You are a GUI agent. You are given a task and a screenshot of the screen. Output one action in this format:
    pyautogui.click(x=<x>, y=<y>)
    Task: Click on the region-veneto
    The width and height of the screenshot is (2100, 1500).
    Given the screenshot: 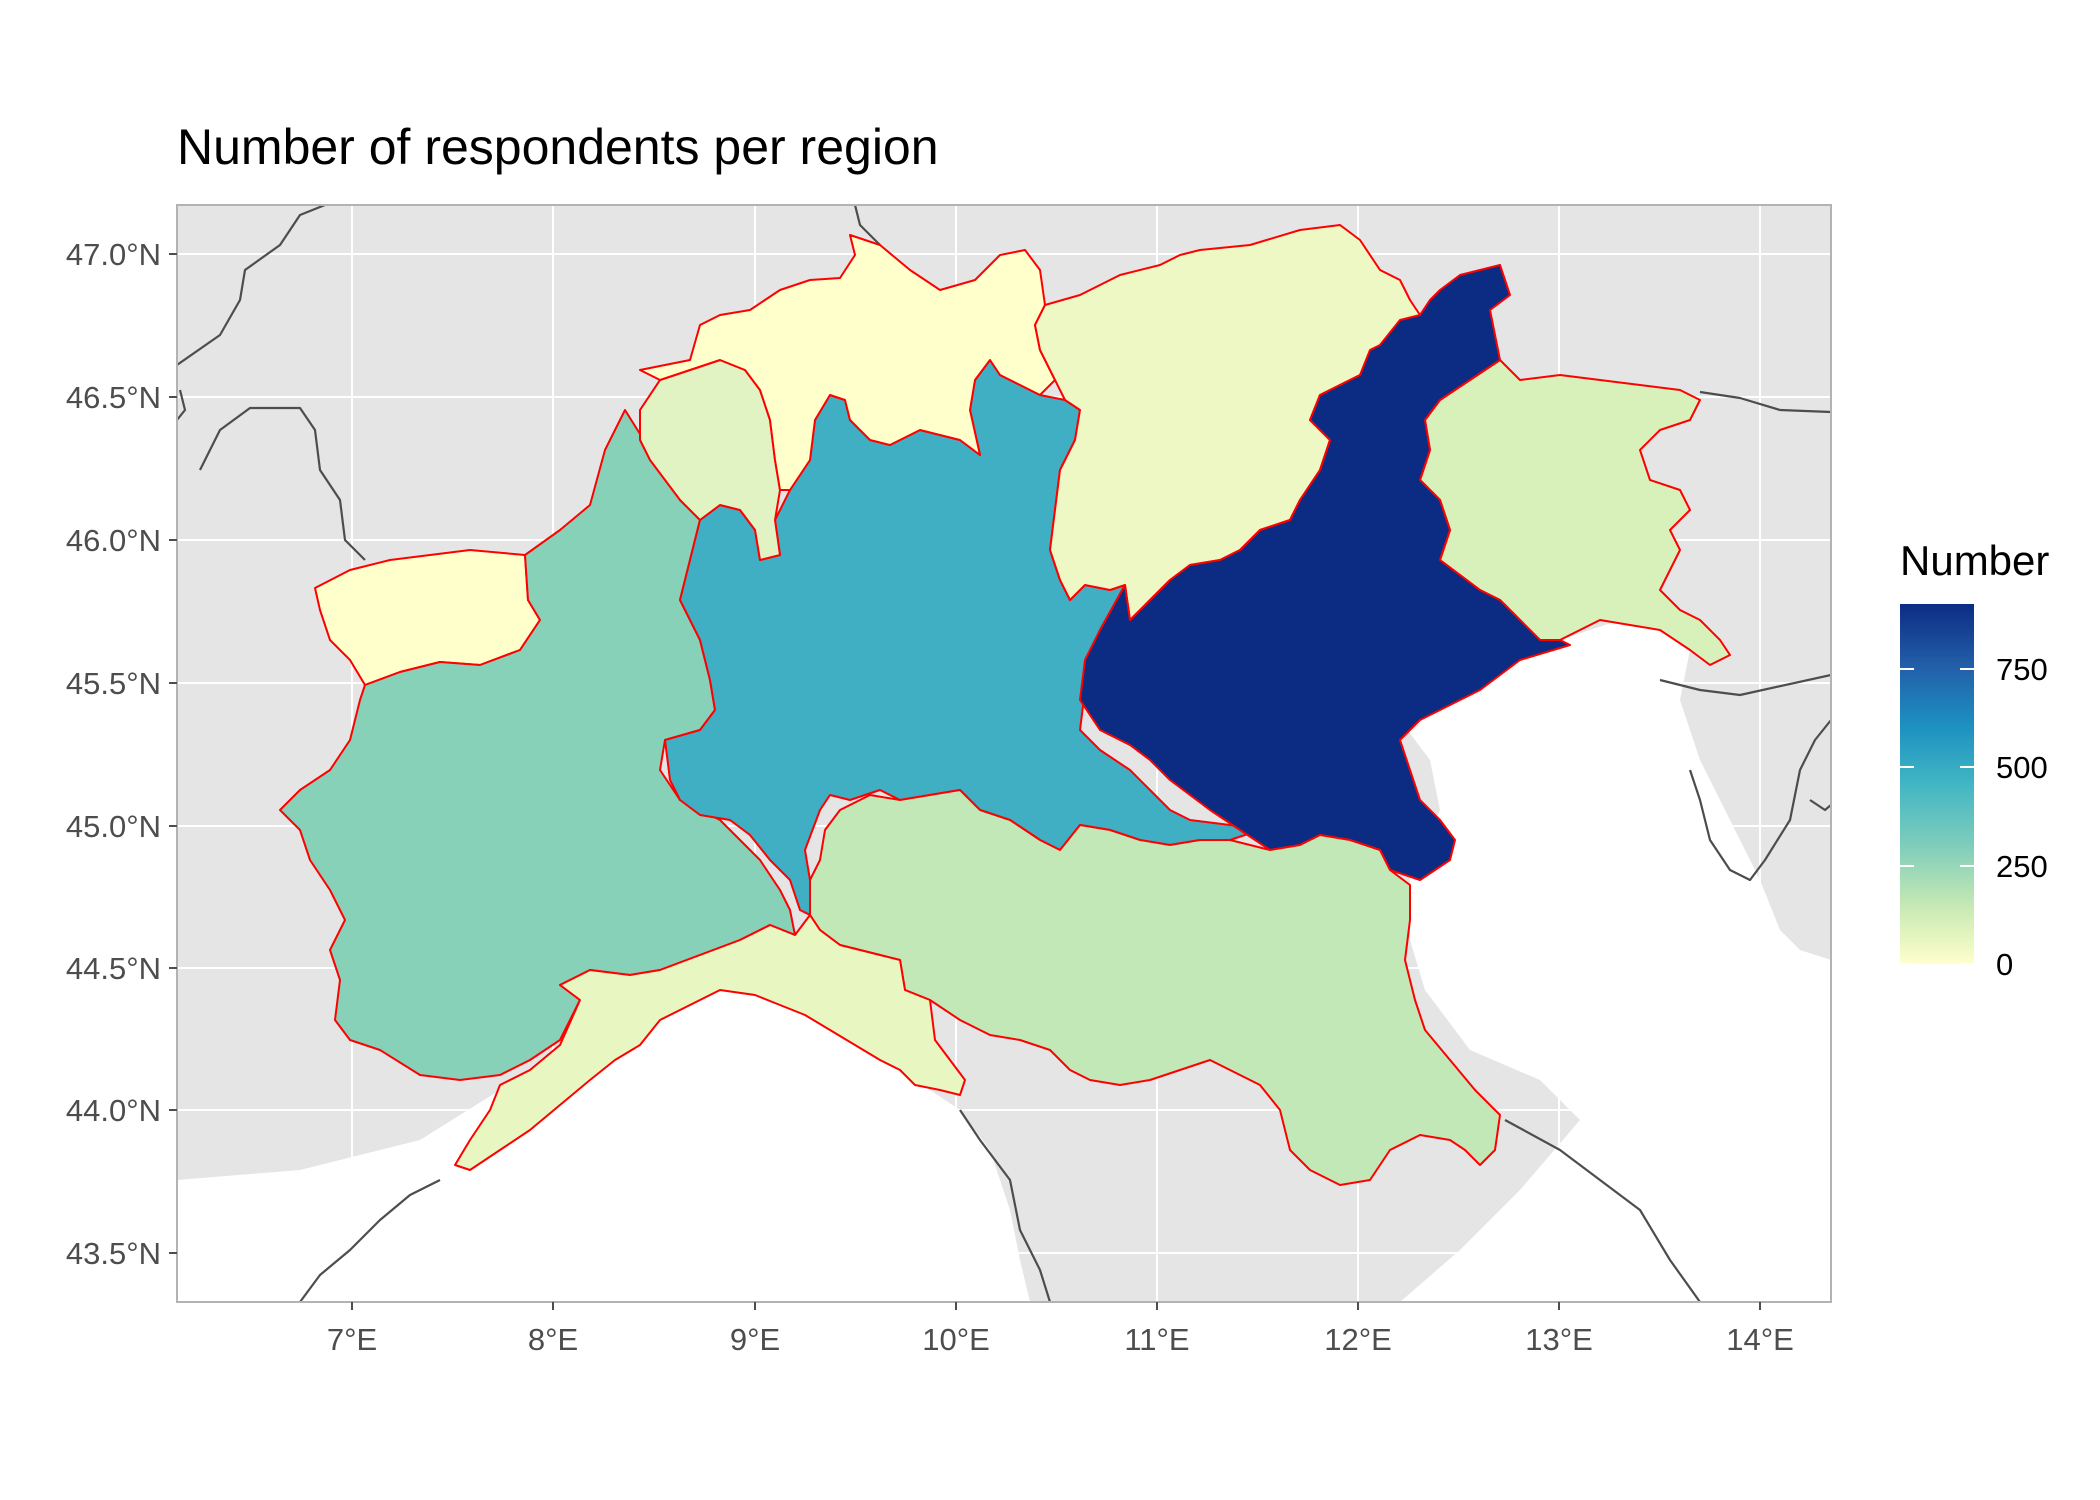 What is the action you would take?
    pyautogui.click(x=1325, y=572)
    